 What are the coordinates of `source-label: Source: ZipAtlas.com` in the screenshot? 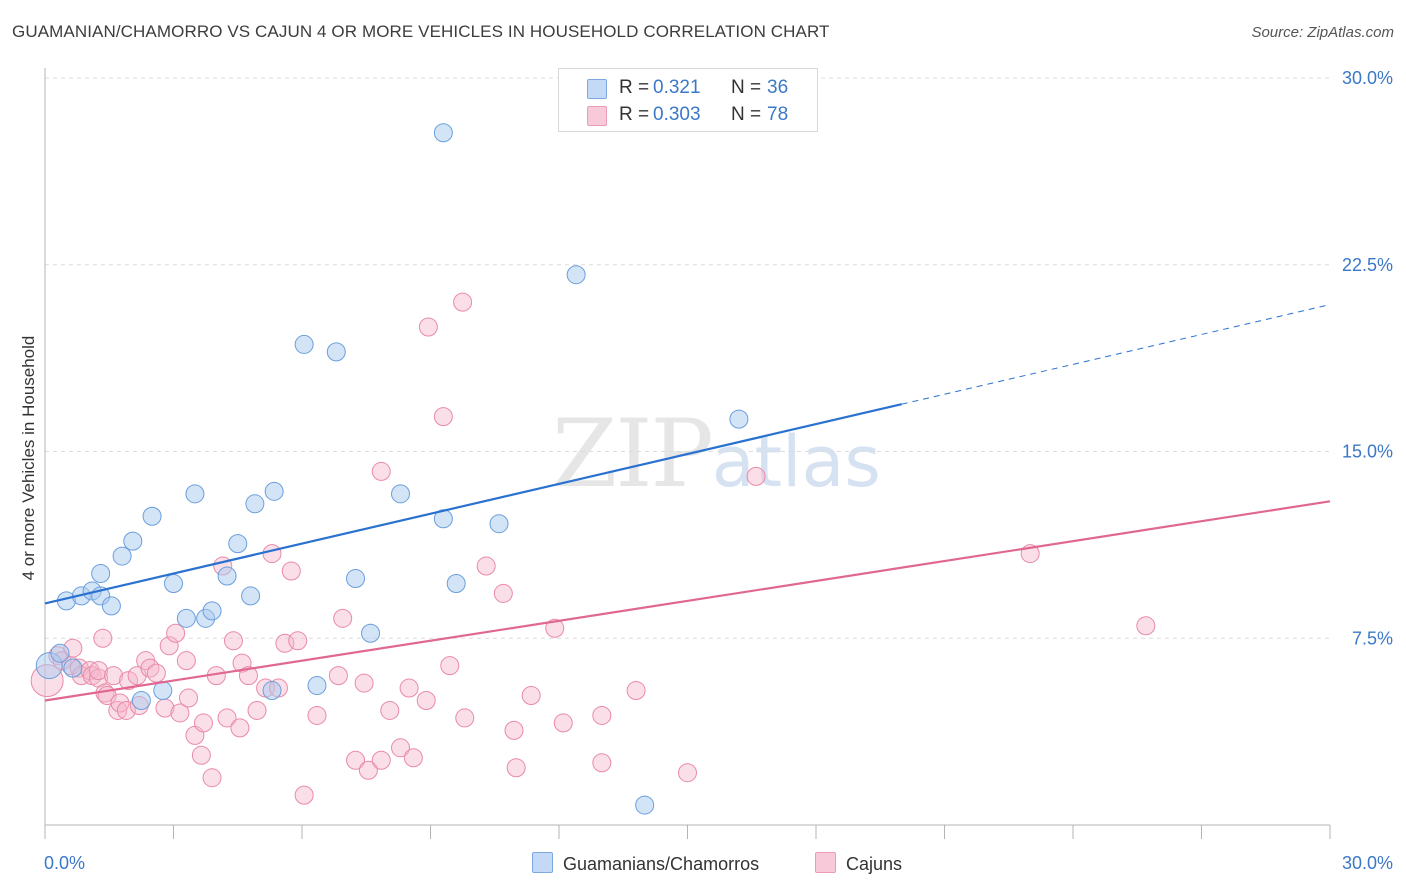 It's located at (1322, 32).